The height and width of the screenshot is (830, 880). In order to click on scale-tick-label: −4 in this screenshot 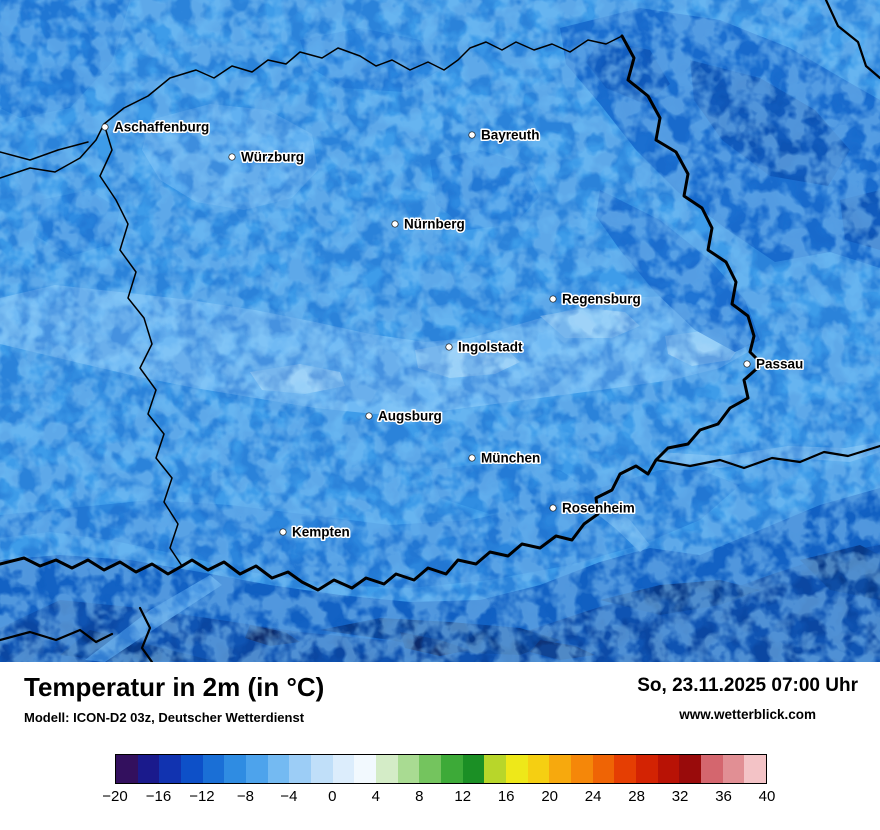, I will do `click(289, 796)`.